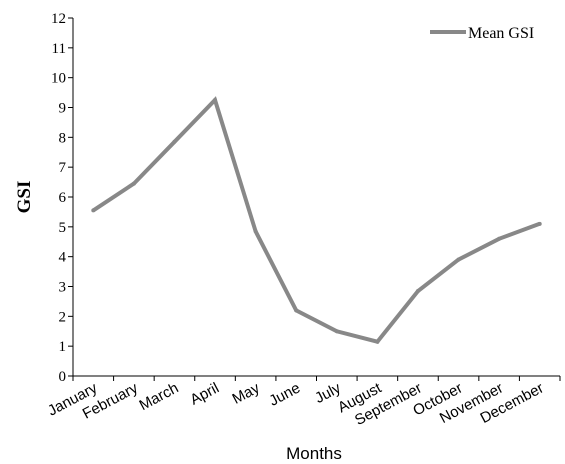  Describe the element at coordinates (63, 317) in the screenshot. I see `y-tick-label: 2` at that location.